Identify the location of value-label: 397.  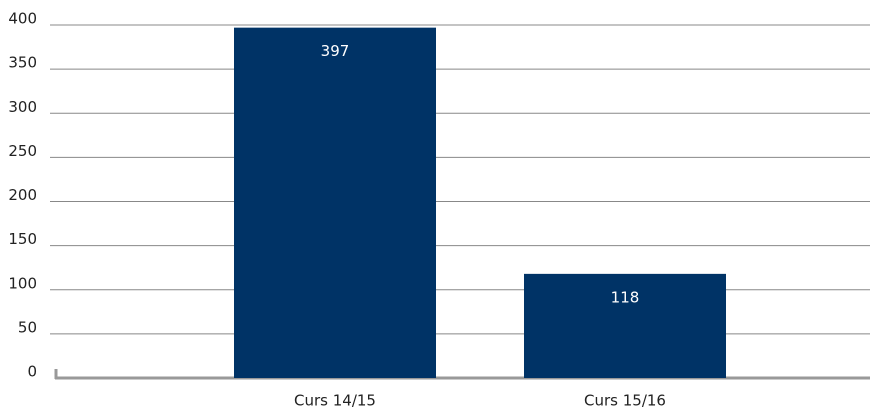
(335, 51).